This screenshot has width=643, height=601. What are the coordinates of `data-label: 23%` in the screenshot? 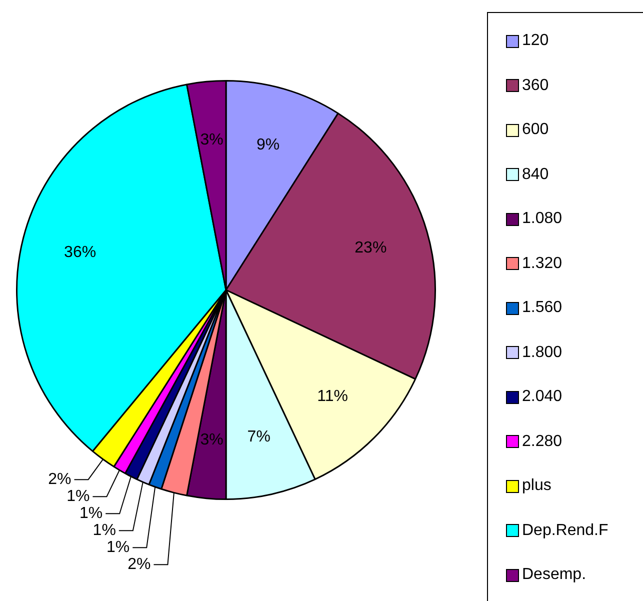 It's located at (370, 247).